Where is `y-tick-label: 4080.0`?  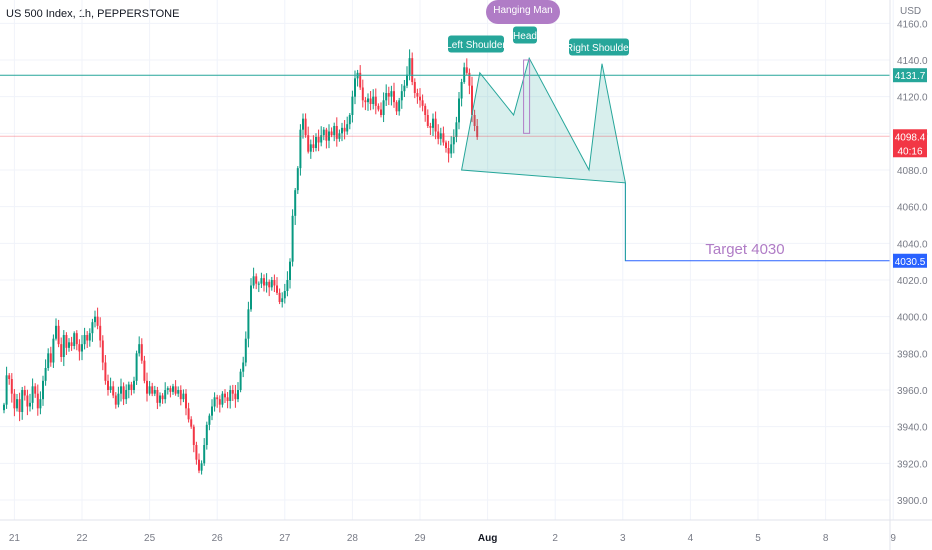 y-tick-label: 4080.0 is located at coordinates (912, 171).